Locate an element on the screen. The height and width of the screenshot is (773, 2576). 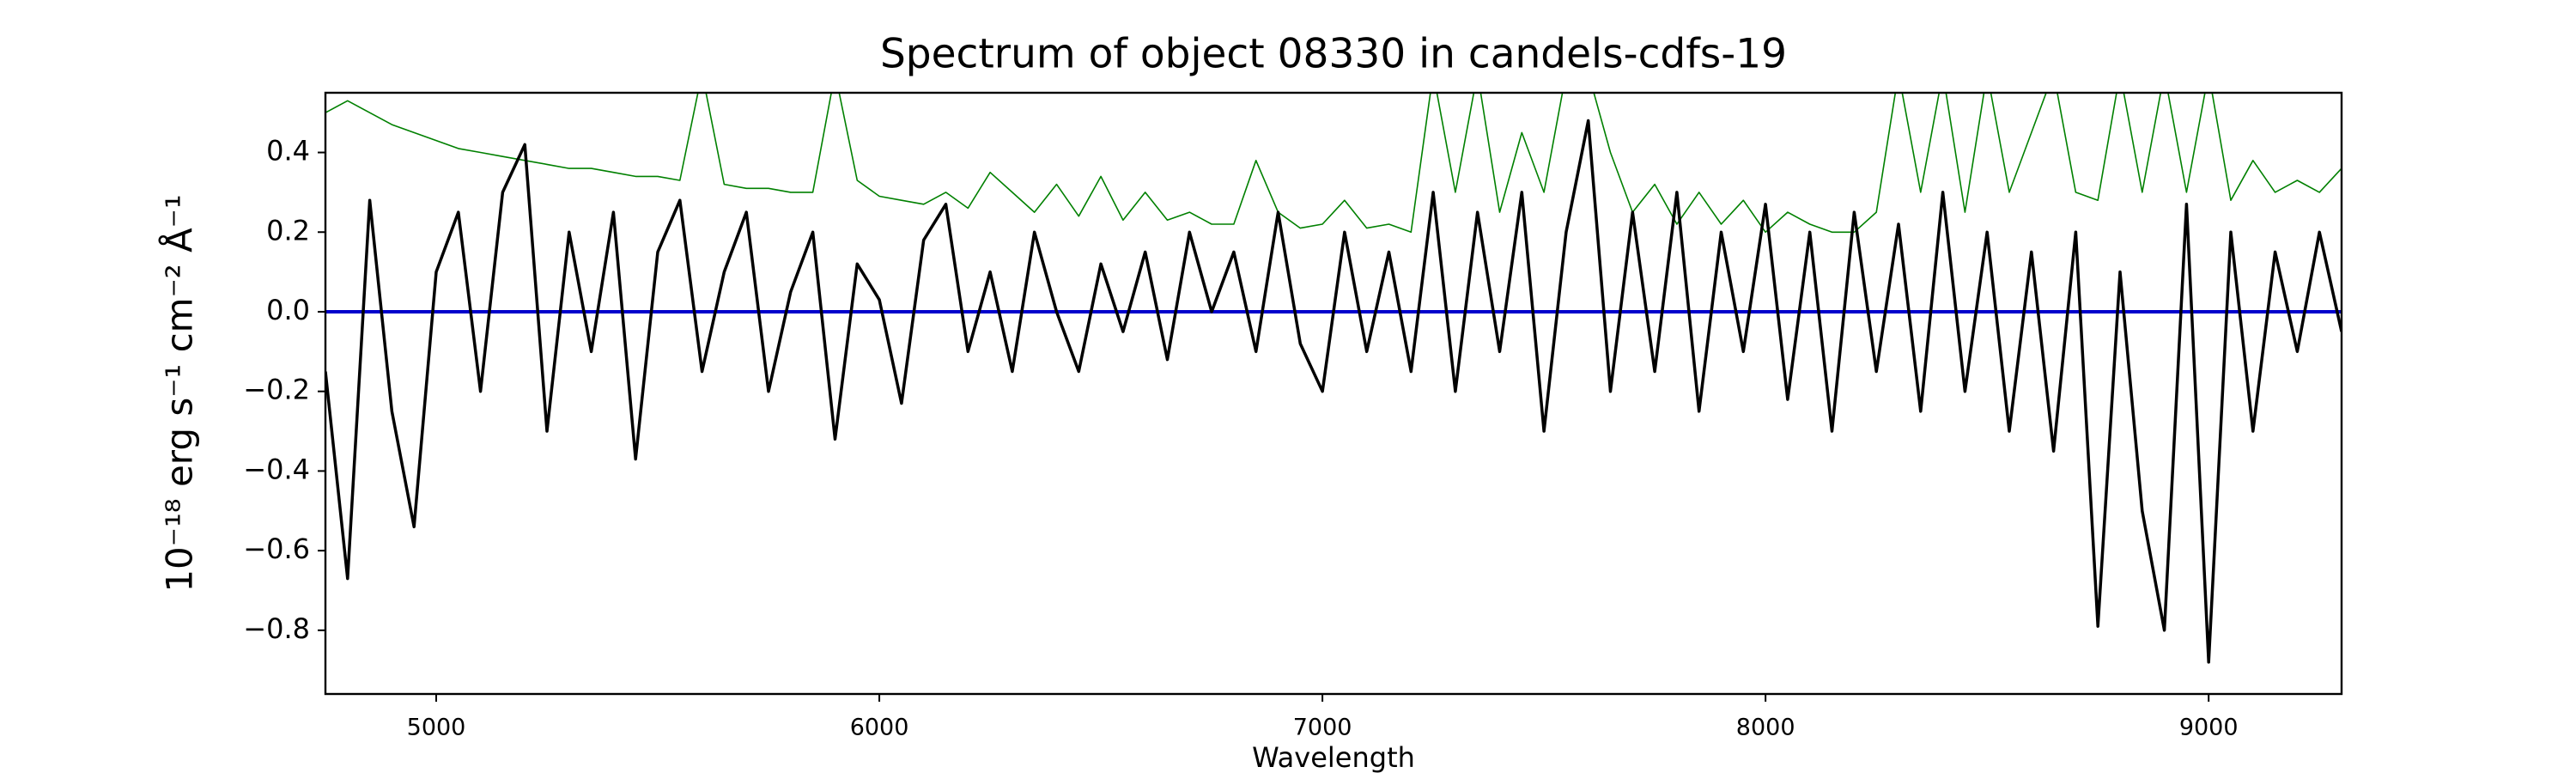
x-axis-label: Wavelength is located at coordinates (1334, 757).